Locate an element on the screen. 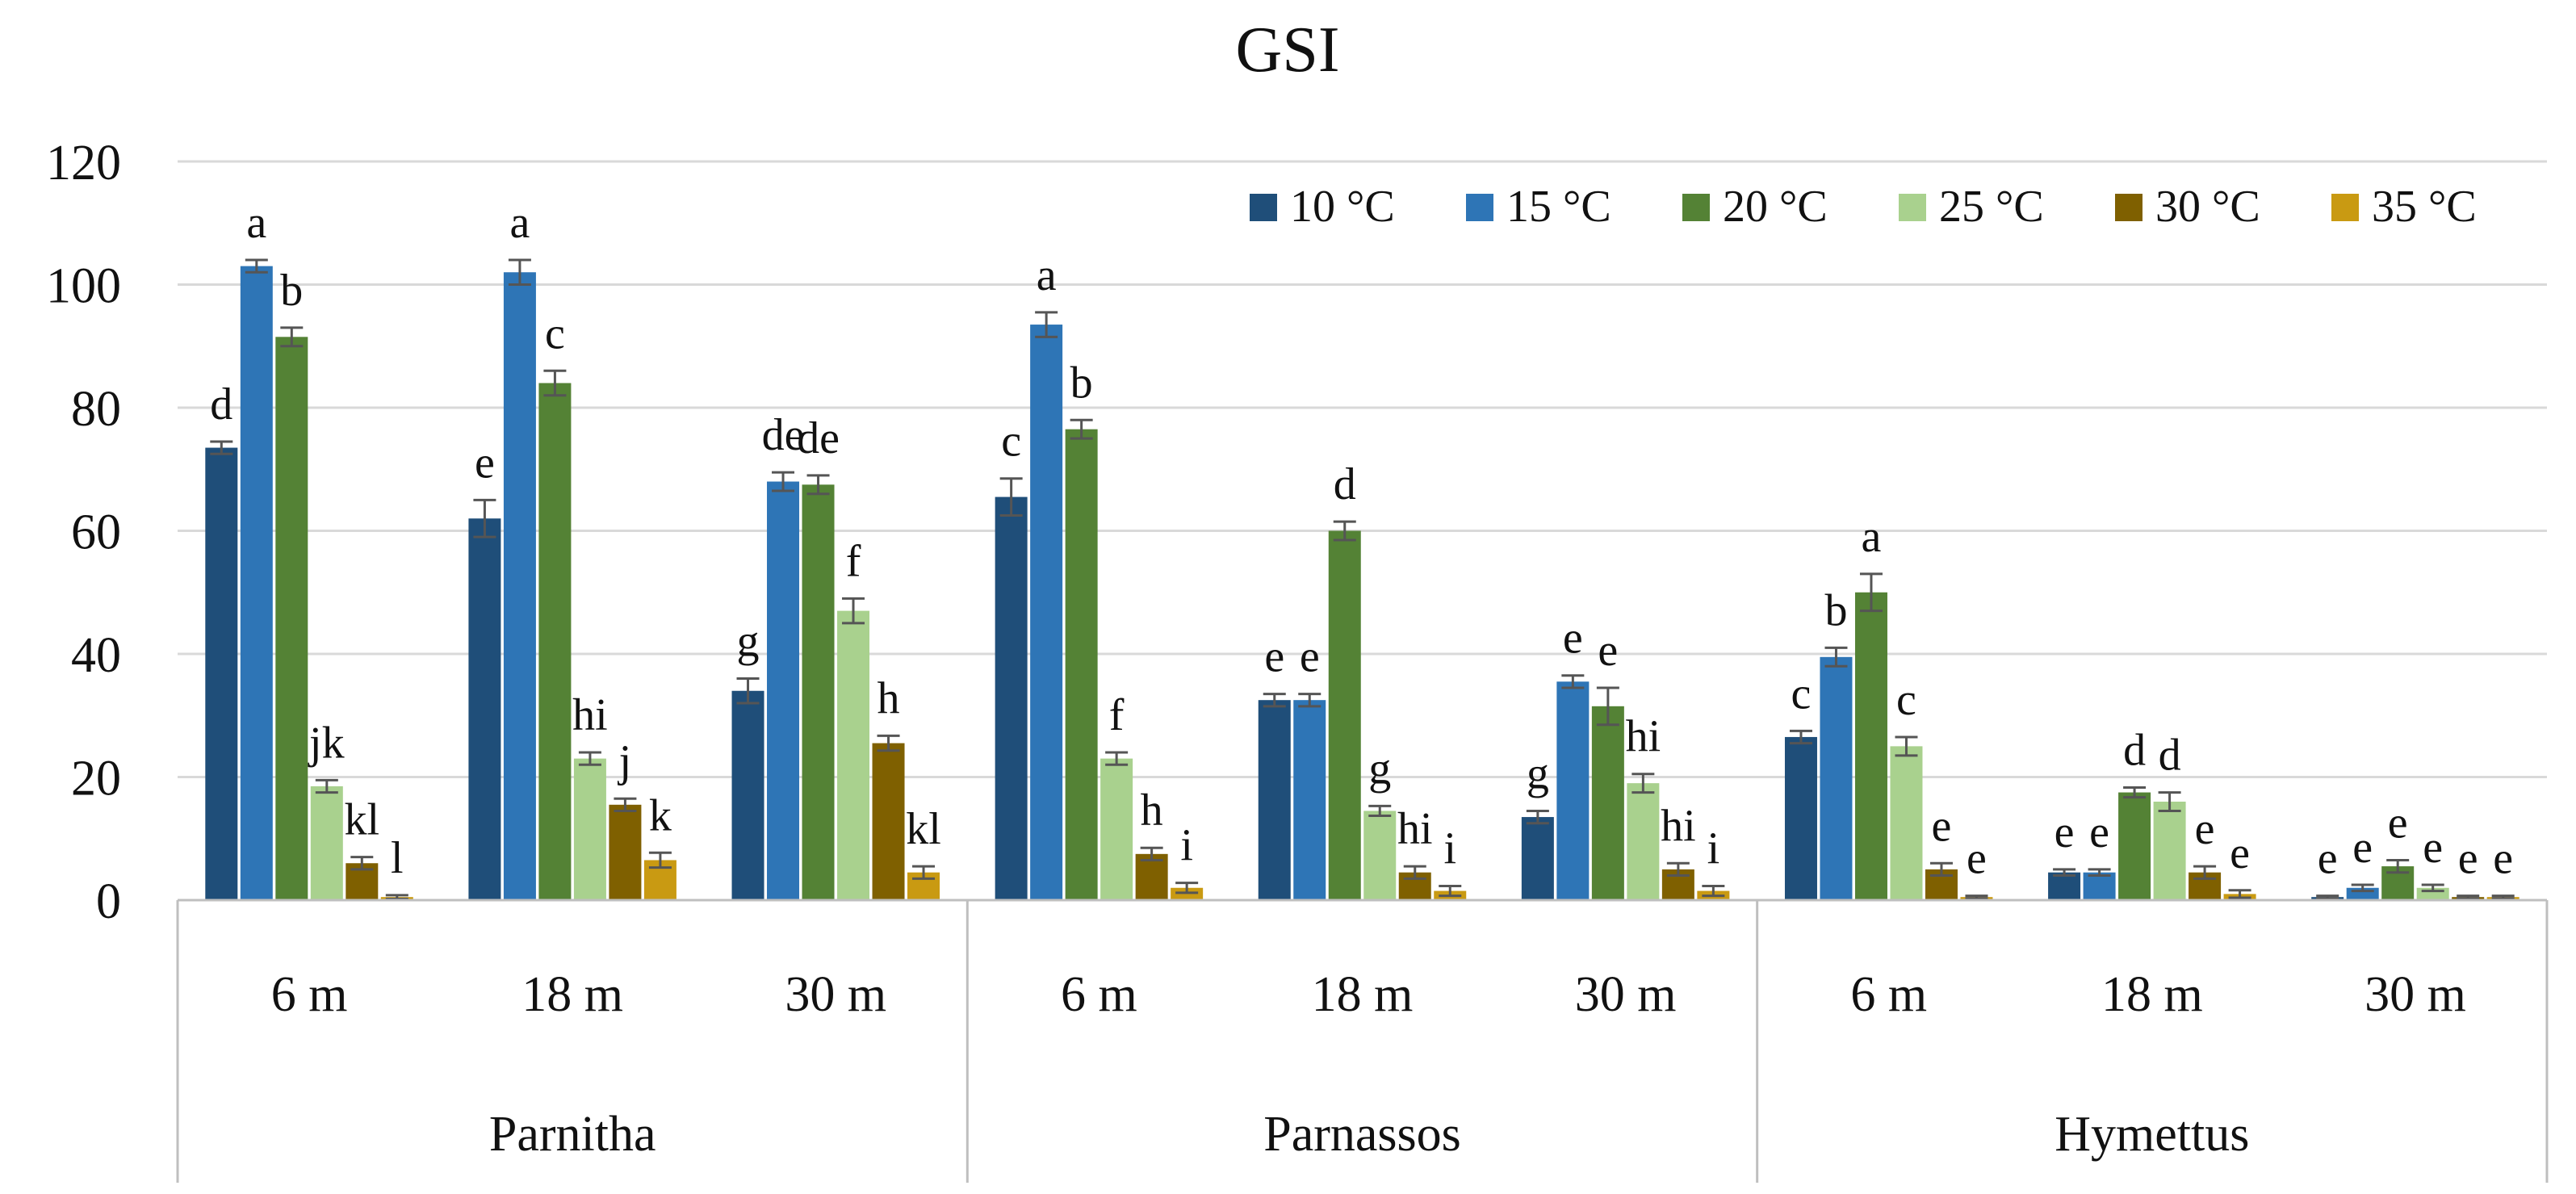 This screenshot has height=1194, width=2576. significance-letter: h is located at coordinates (889, 698).